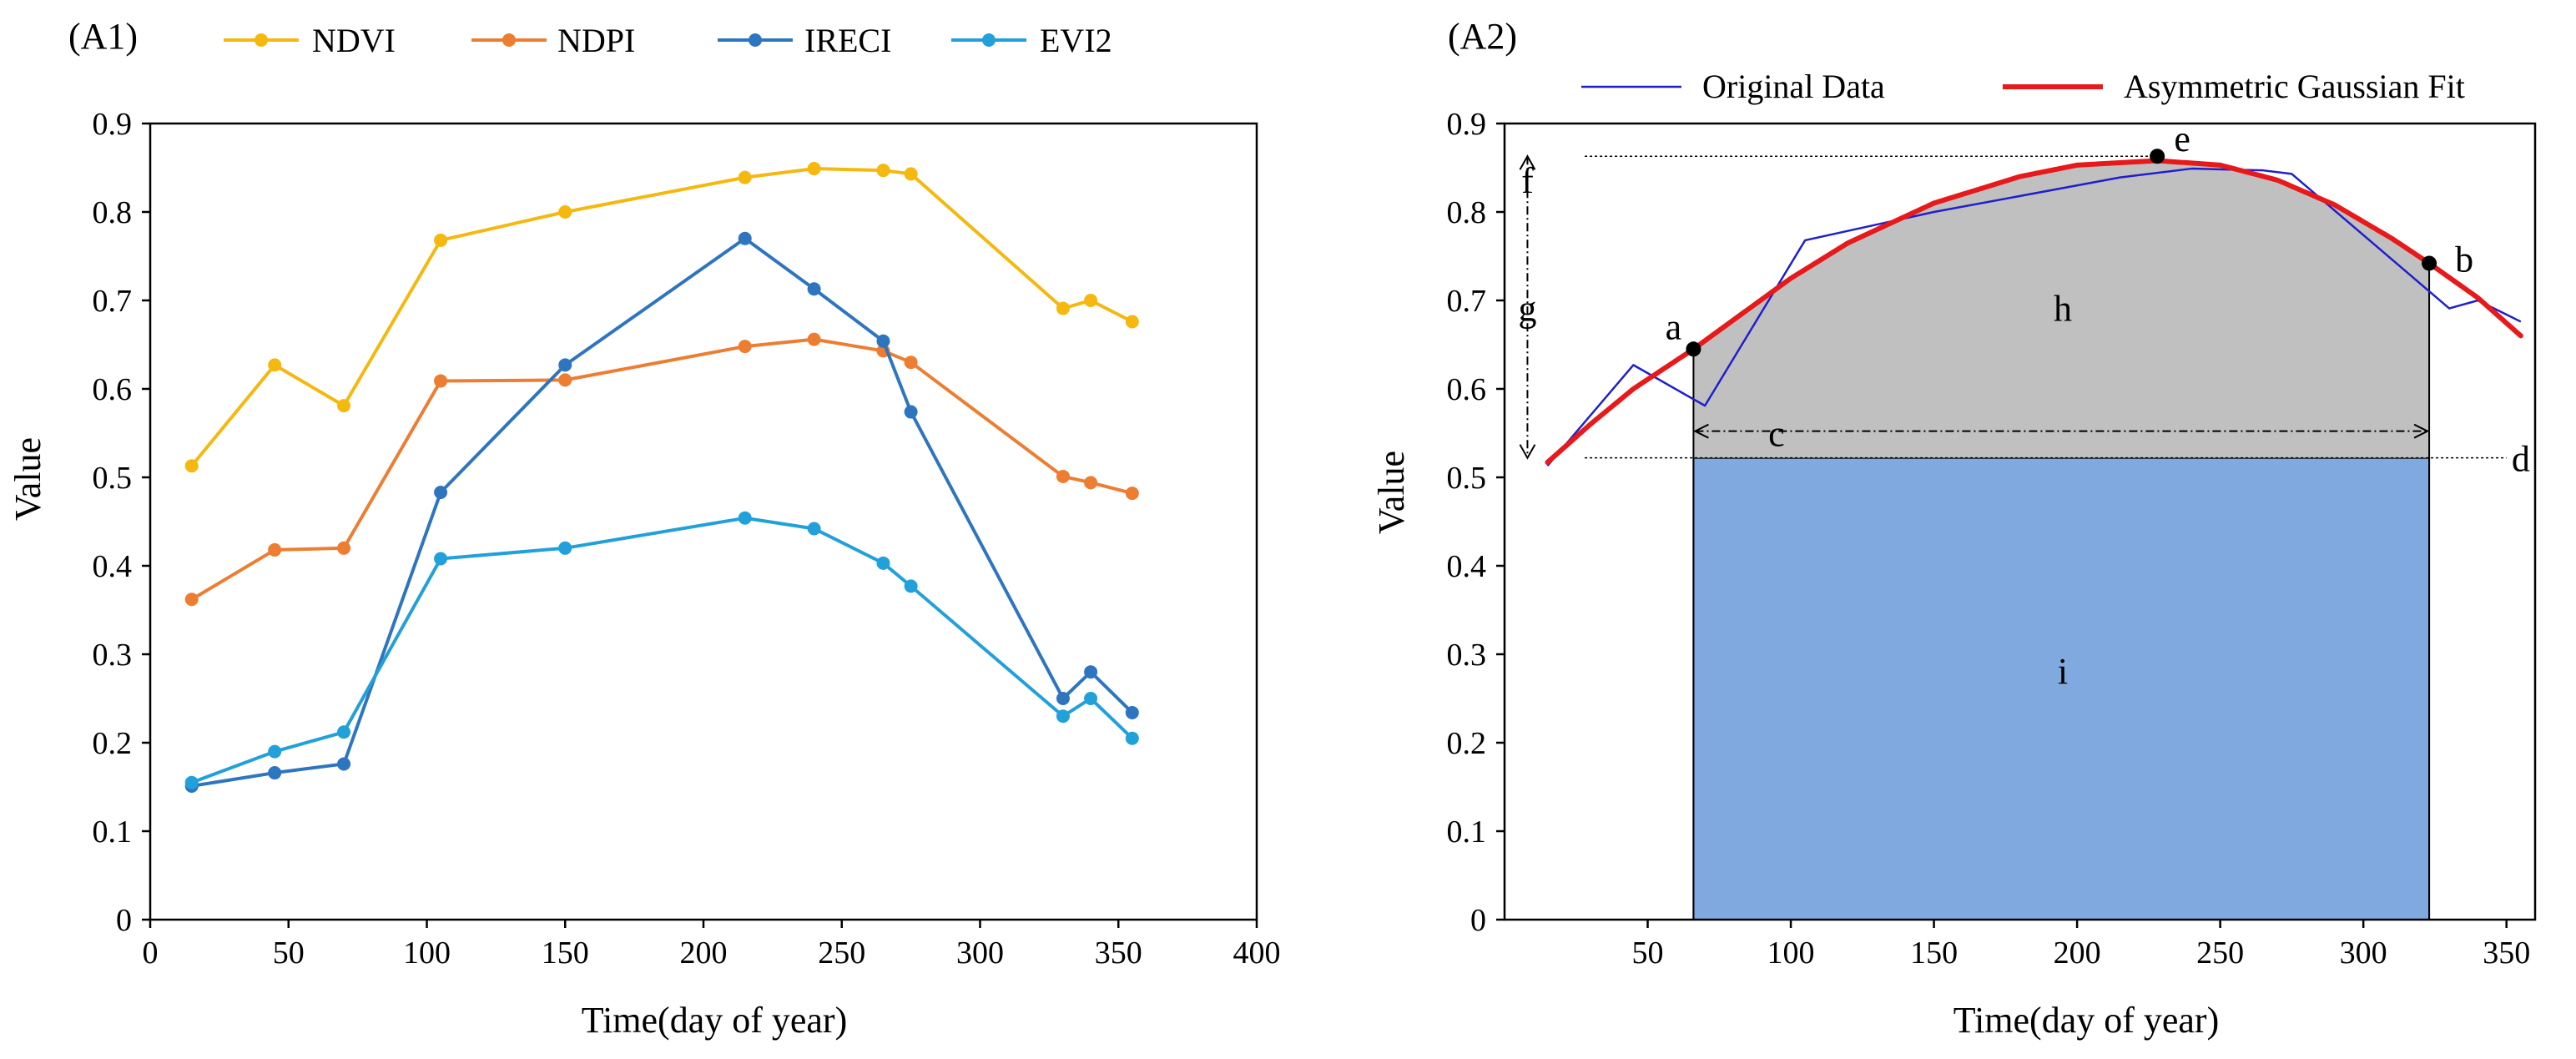 This screenshot has height=1059, width=2576. What do you see at coordinates (1674, 326) in the screenshot?
I see `annotation-a-label: a` at bounding box center [1674, 326].